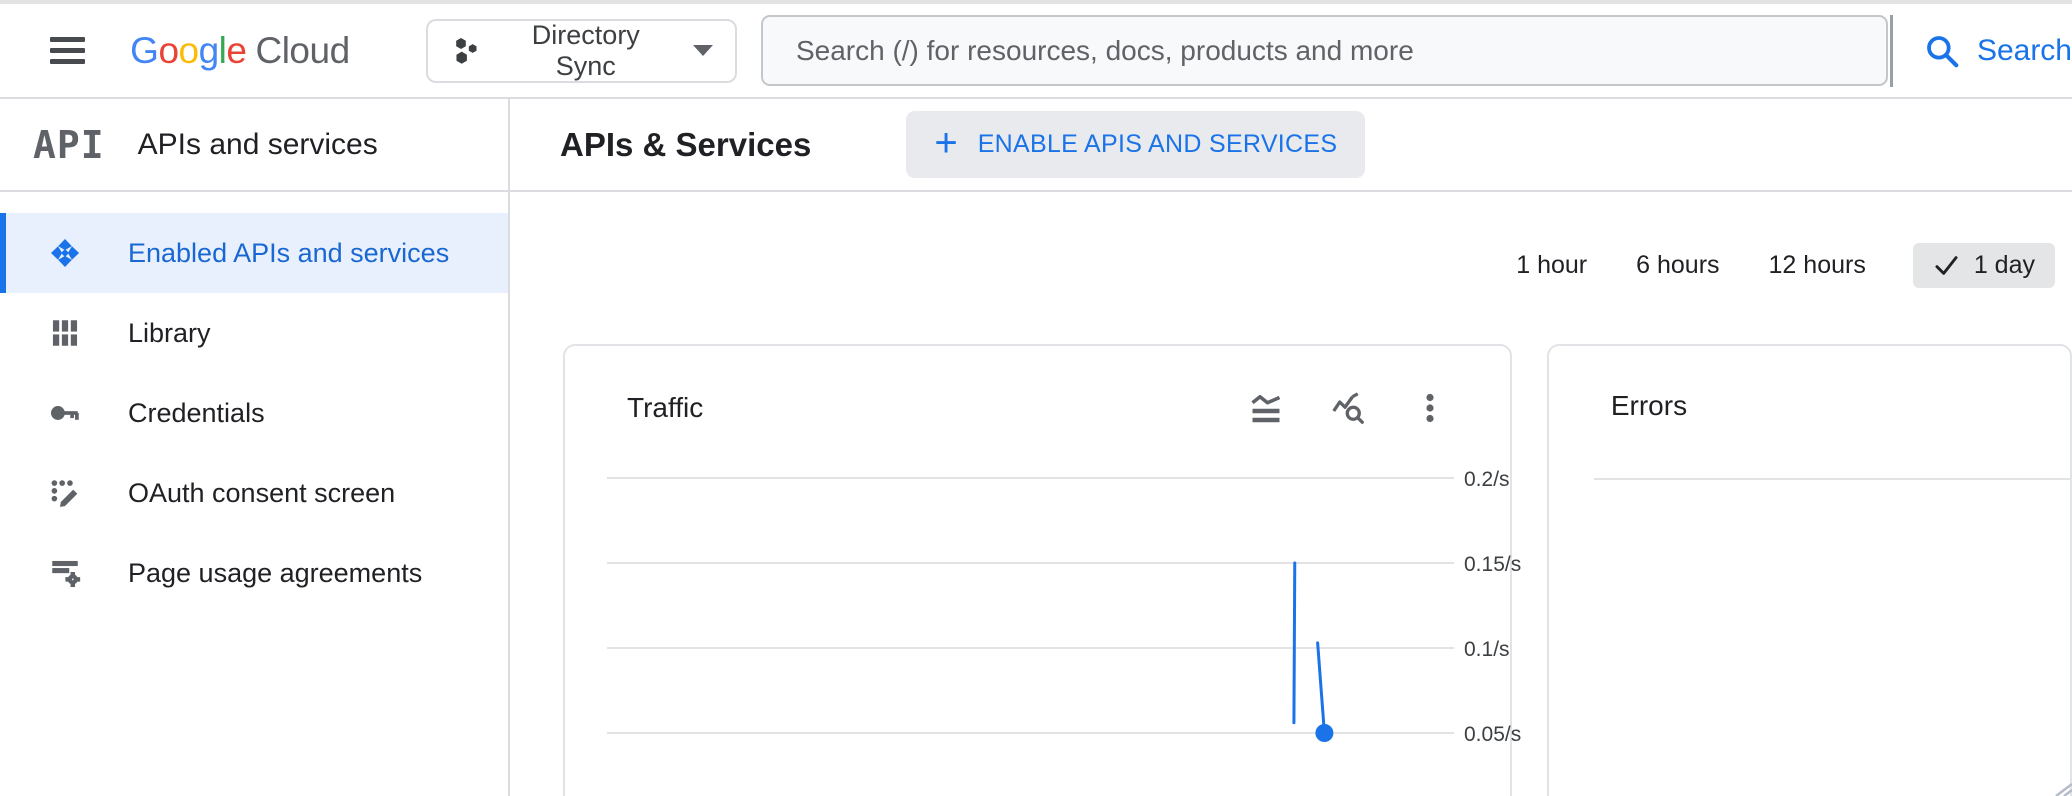 The width and height of the screenshot is (2072, 796). Describe the element at coordinates (1157, 144) in the screenshot. I see `enable-apis-button-label: ENABLE APIS AND SERVICES` at that location.